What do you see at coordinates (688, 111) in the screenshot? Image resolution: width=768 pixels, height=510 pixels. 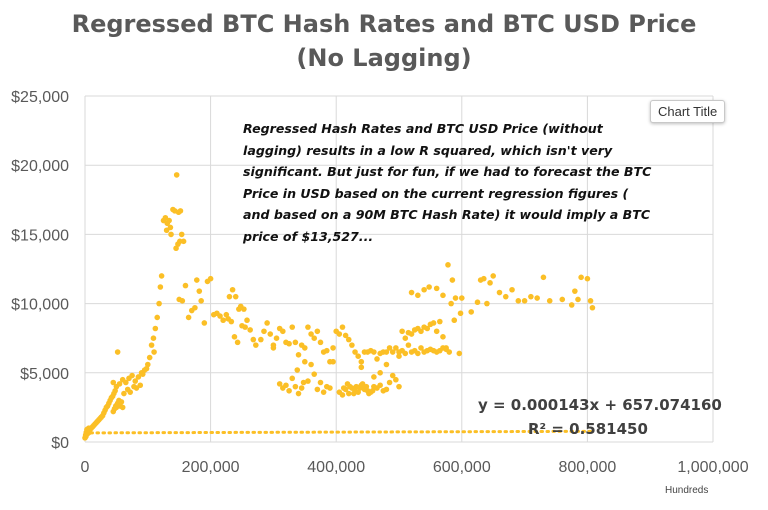 I see `chart-title-badge: Chart Title` at bounding box center [688, 111].